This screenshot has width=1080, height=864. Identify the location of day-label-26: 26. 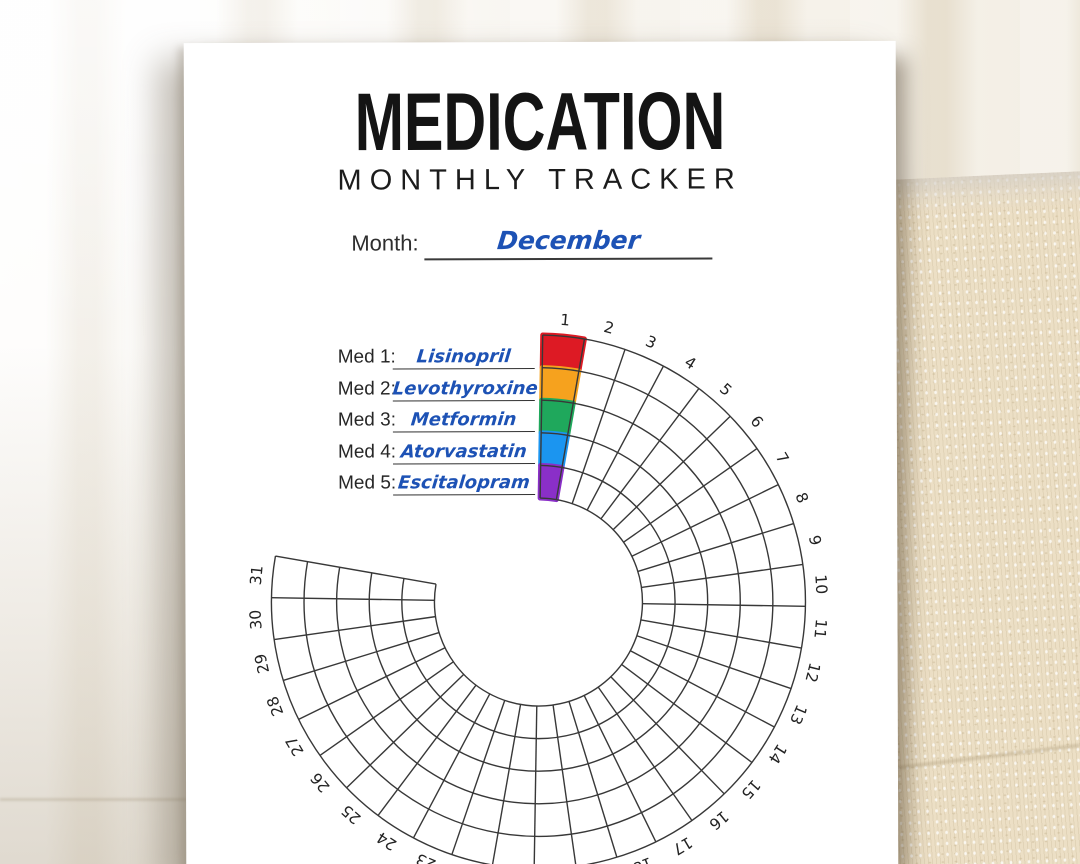
(320, 782).